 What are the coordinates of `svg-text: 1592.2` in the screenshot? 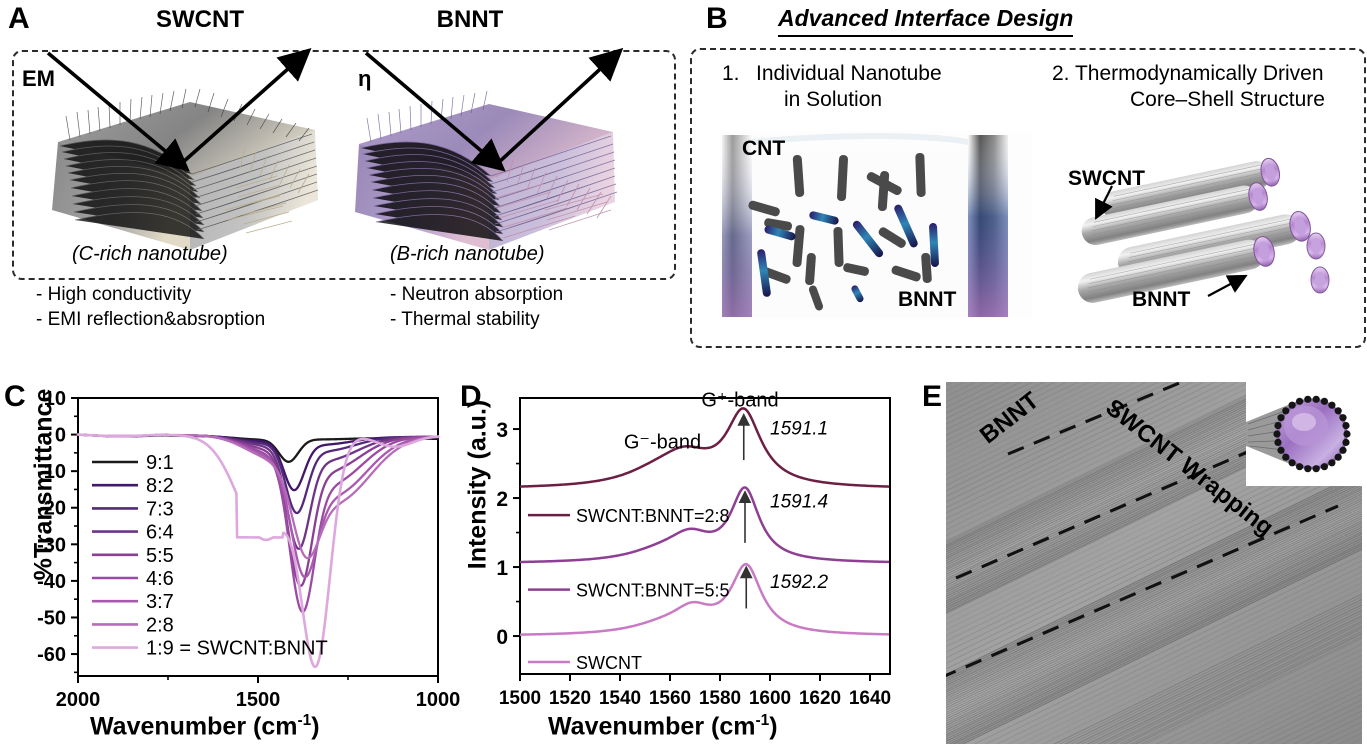 It's located at (799, 582).